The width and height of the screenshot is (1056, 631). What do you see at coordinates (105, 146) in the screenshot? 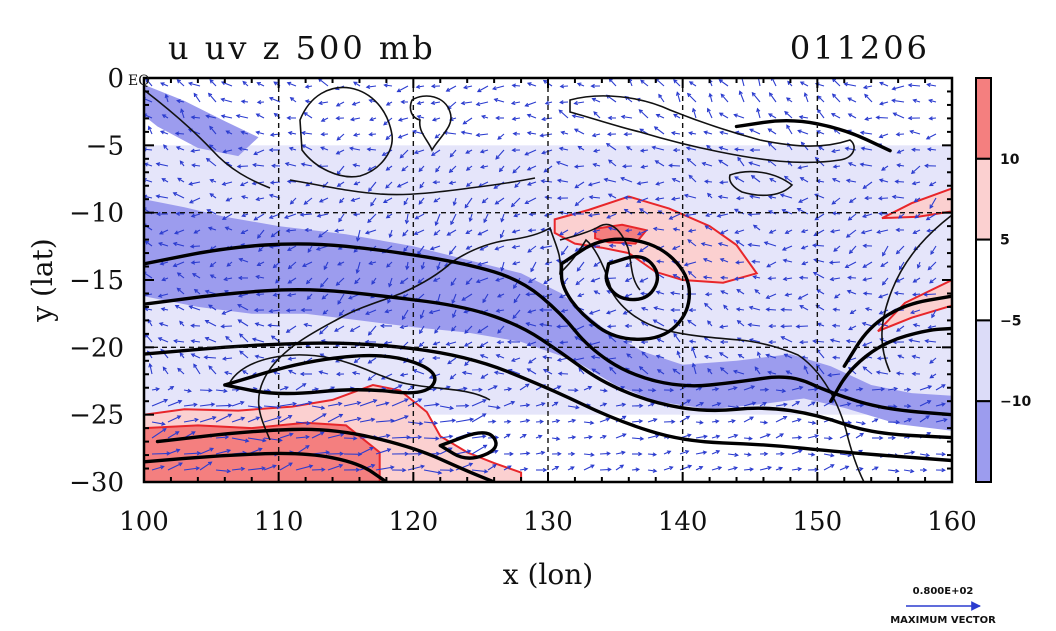
I see `y-tick-label: −5` at bounding box center [105, 146].